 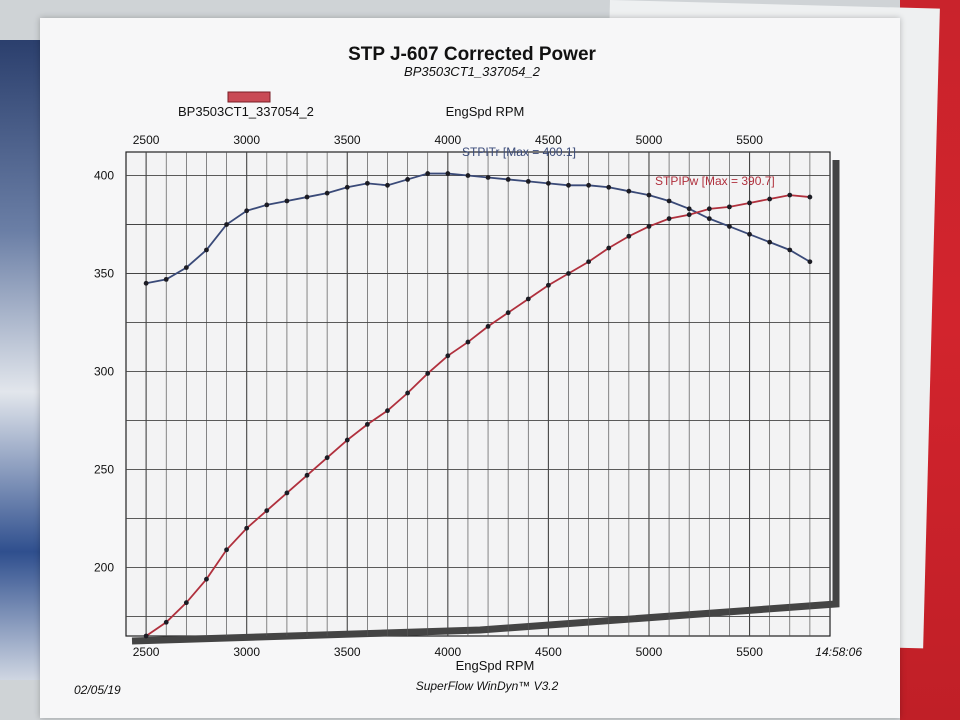 I want to click on x-tick-label-bottom: 4000, so click(x=447, y=652).